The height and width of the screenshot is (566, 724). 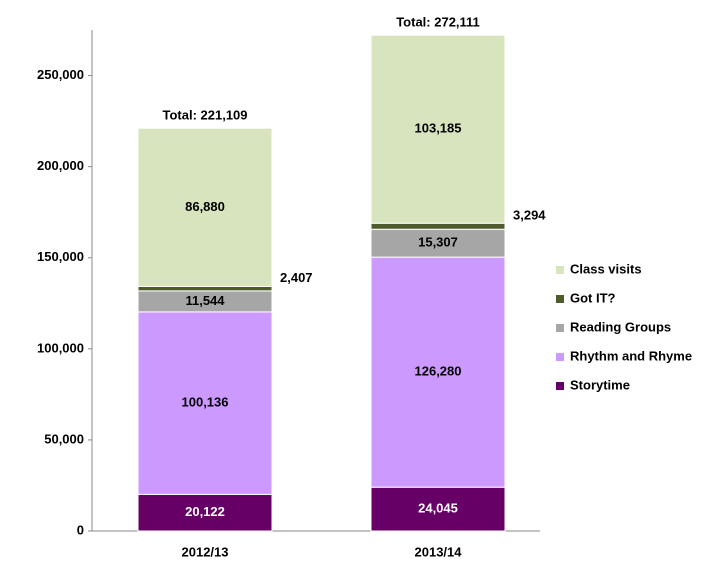 I want to click on legend-label: Got IT?, so click(x=593, y=297).